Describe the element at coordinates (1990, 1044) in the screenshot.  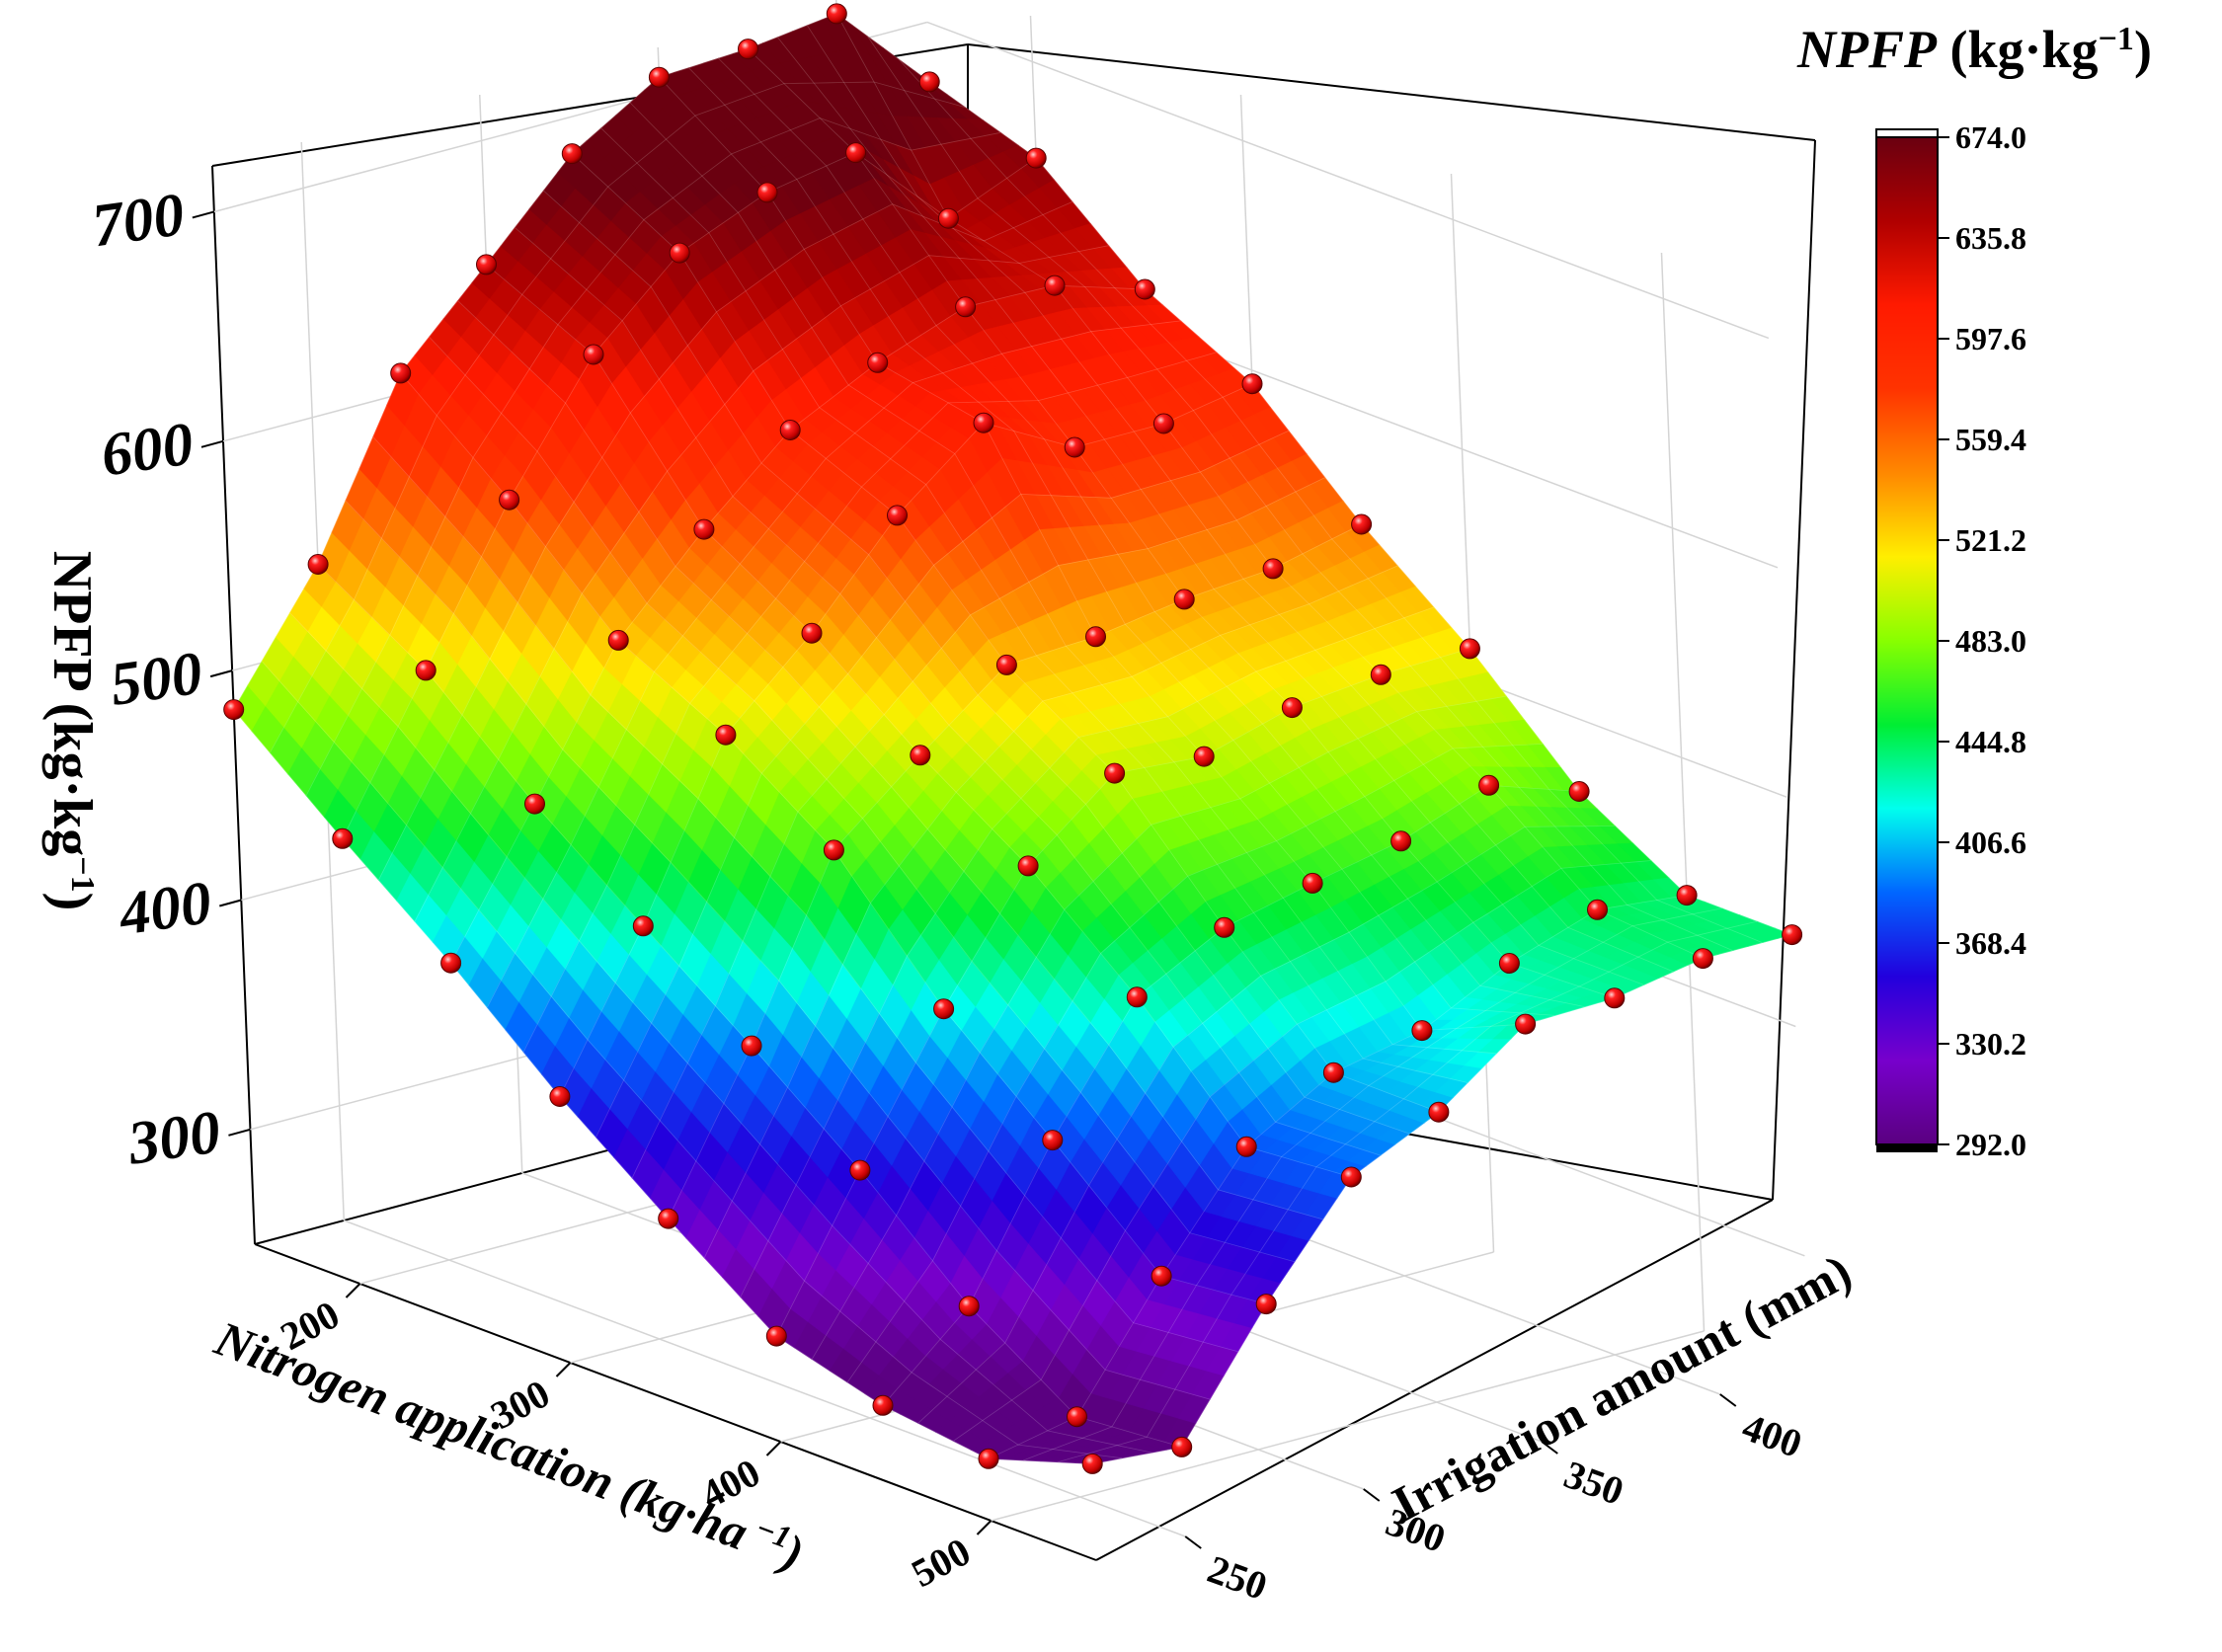
I see `colorbar-tick-label: 330.2` at that location.